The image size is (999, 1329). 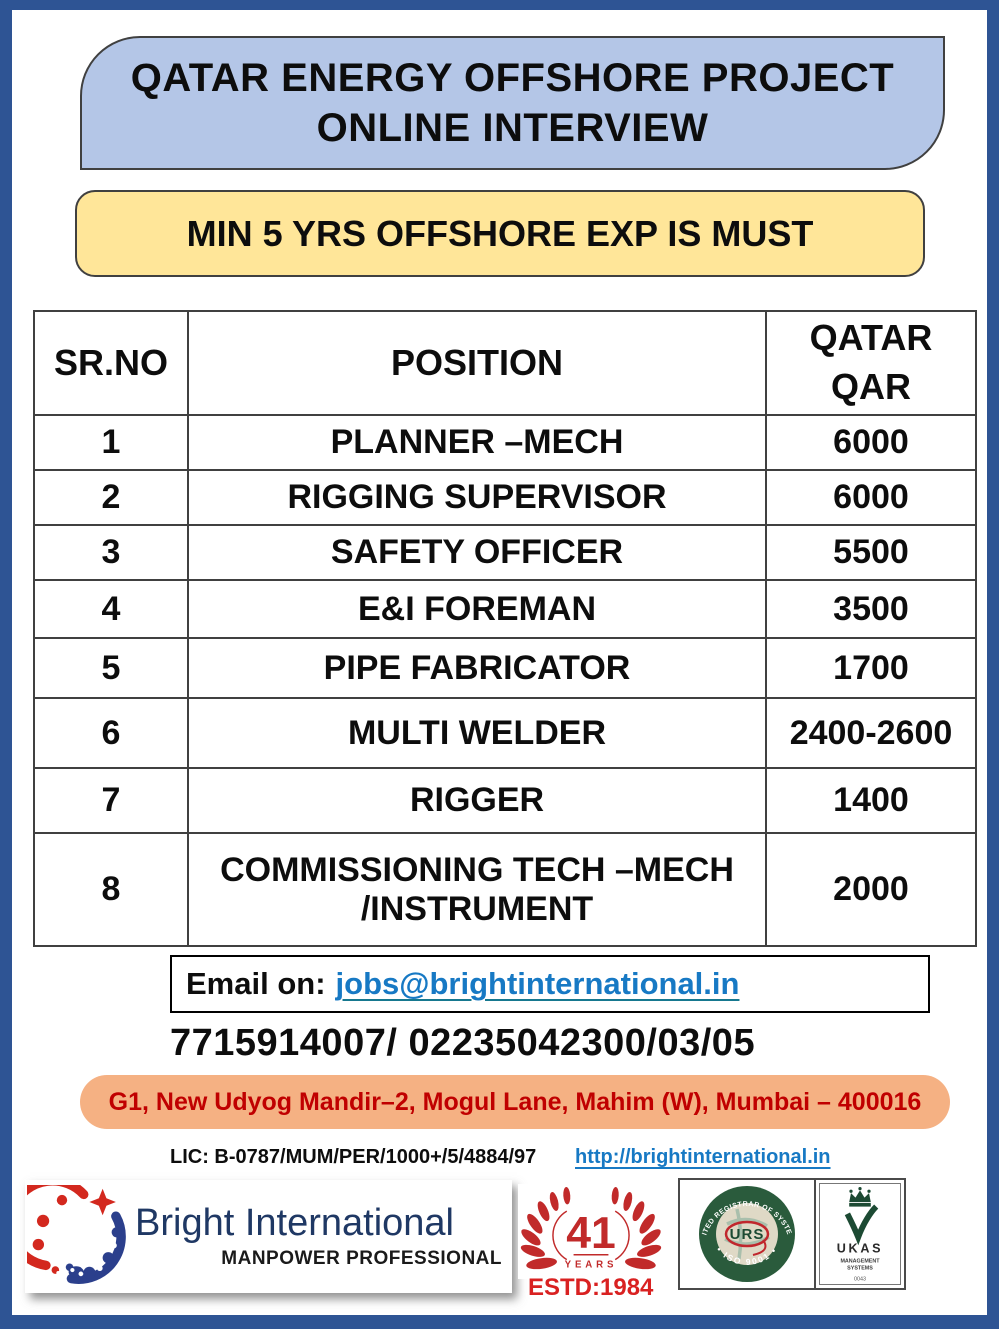 I want to click on position-cell: PLANNER –MECH, so click(x=477, y=442).